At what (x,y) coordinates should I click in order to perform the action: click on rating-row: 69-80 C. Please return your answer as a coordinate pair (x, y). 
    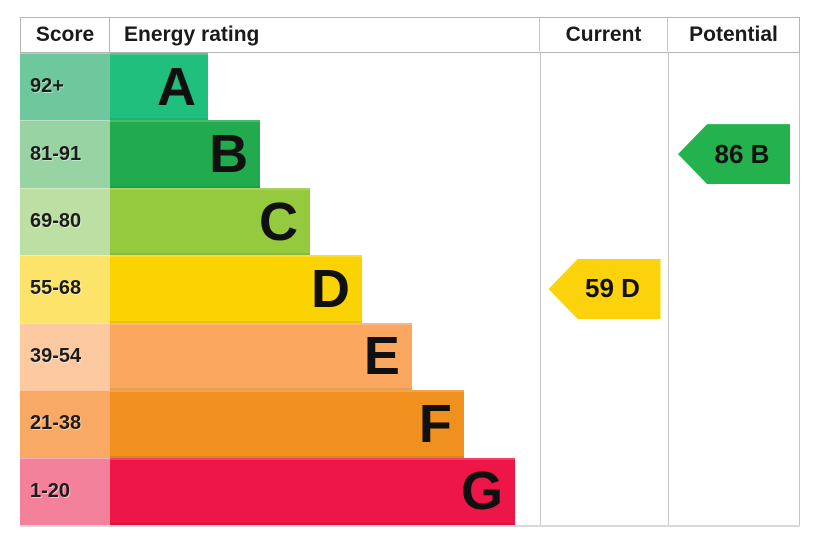
    Looking at the image, I should click on (410, 221).